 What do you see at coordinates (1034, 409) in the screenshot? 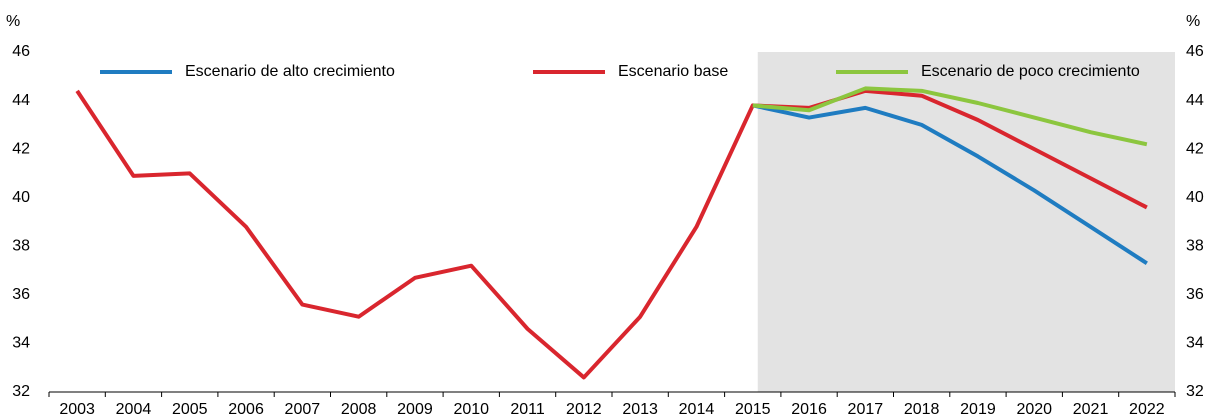
I see `x-tick-label: 2020` at bounding box center [1034, 409].